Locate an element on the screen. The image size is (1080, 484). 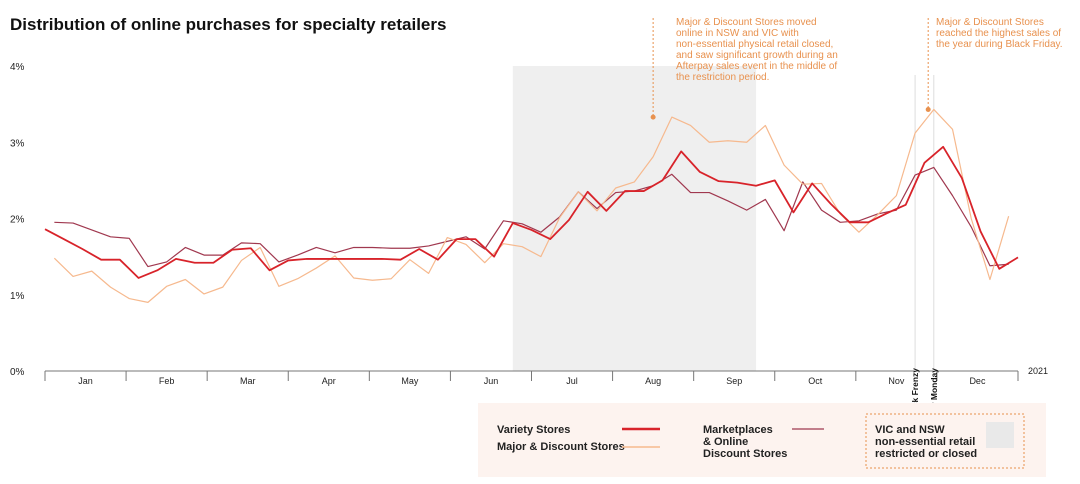
y-tick-label: 2% is located at coordinates (17, 220).